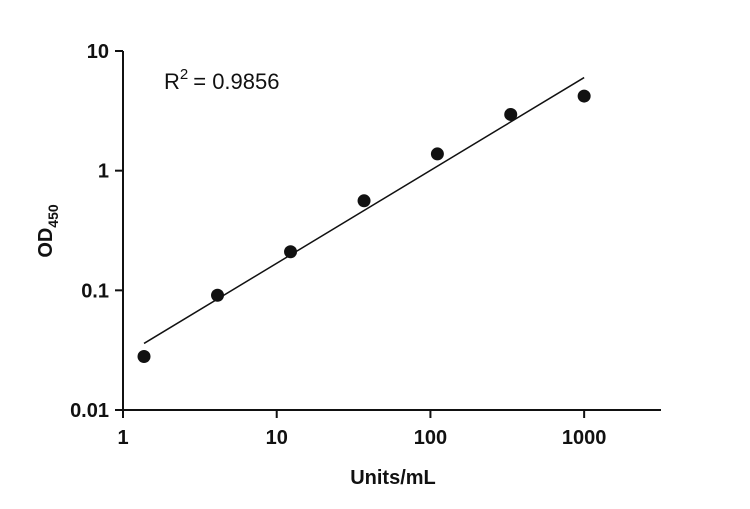 The width and height of the screenshot is (750, 509). What do you see at coordinates (354, 414) in the screenshot?
I see `x-ticks` at bounding box center [354, 414].